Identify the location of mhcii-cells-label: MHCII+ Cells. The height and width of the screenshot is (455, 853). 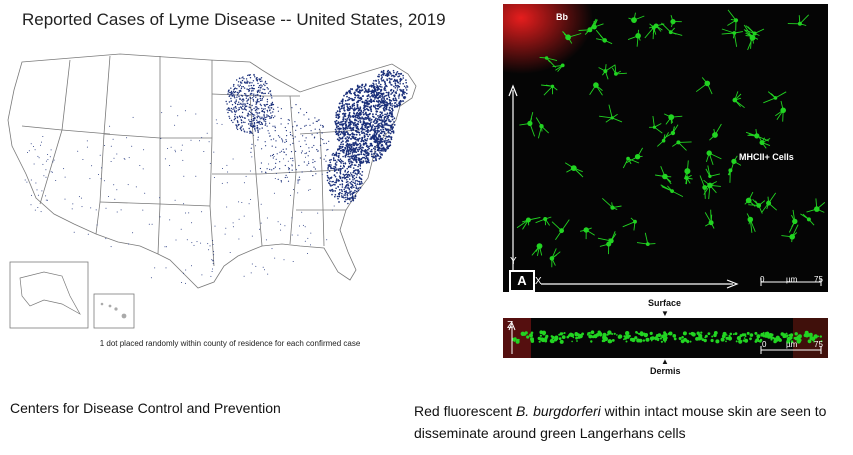
(766, 157).